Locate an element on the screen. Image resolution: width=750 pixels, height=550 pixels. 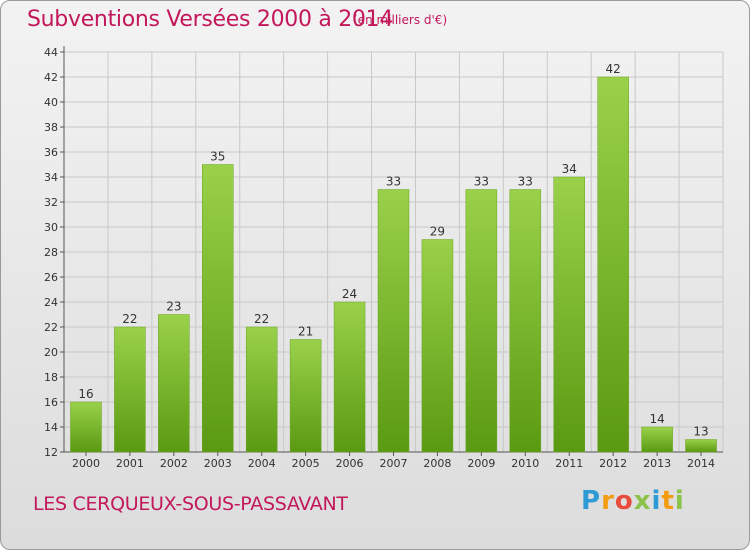
data-label: 21 is located at coordinates (305, 332).